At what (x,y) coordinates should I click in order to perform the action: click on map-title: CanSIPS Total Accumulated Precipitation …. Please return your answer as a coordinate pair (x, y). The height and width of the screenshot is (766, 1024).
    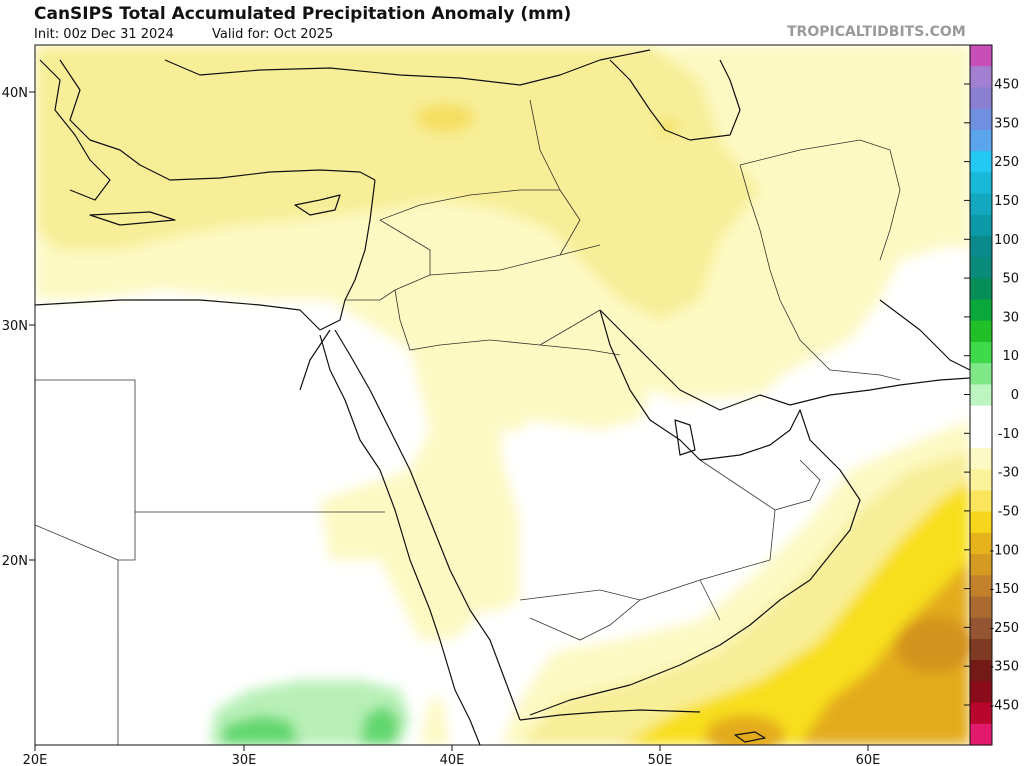
    Looking at the image, I should click on (303, 14).